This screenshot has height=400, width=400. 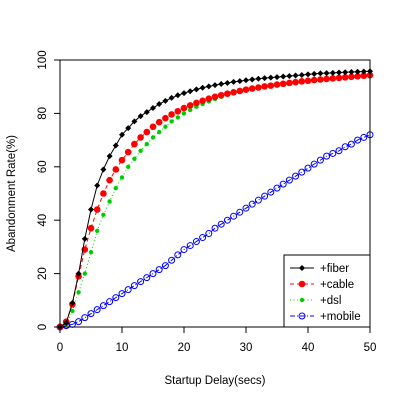 What do you see at coordinates (370, 348) in the screenshot?
I see `x-tick-label: 50` at bounding box center [370, 348].